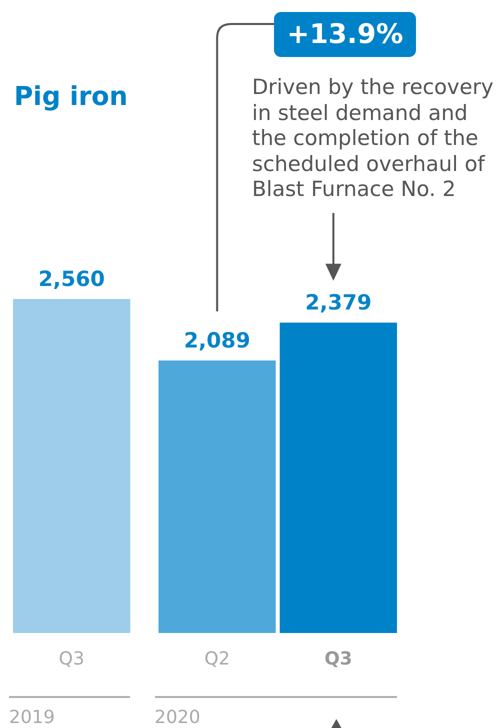  I want to click on text: Driven by the recovery in steel demand and the completion of the scheduled overhaul of Blast Furnace No. 2, so click(373, 138).